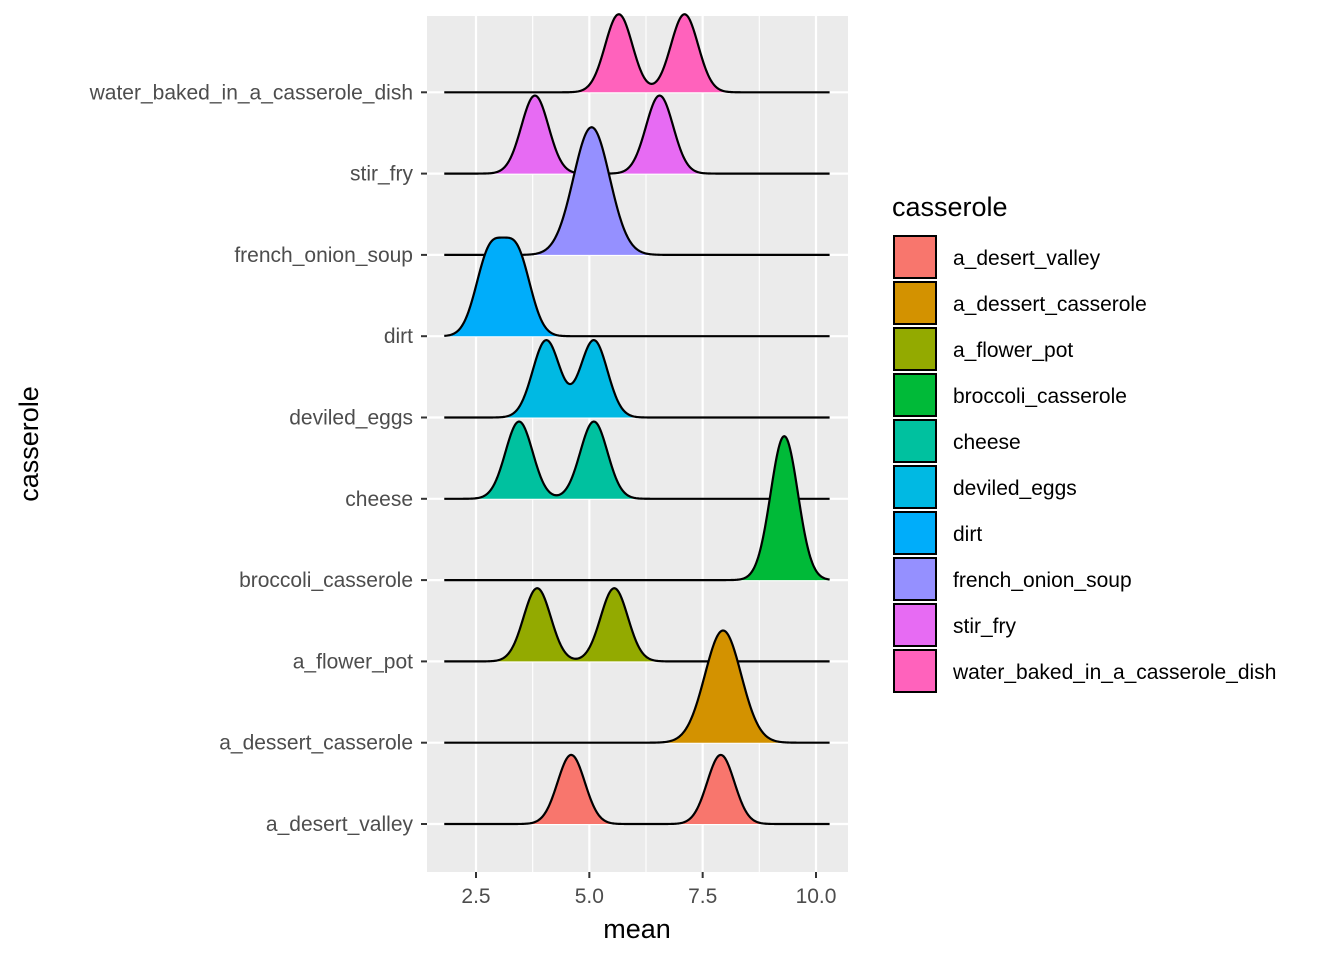  I want to click on legend-key-broccoli_casserole, so click(915, 395).